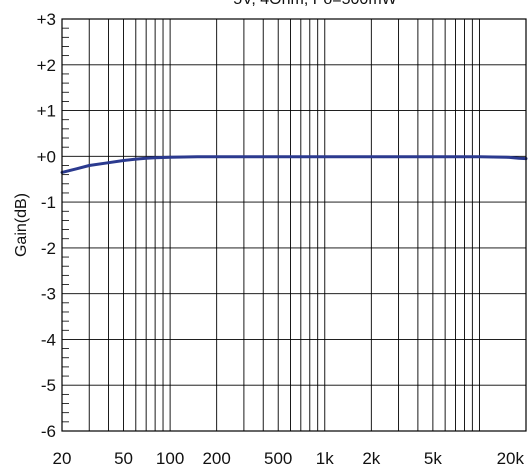 Image resolution: width=528 pixels, height=471 pixels. Describe the element at coordinates (325, 458) in the screenshot. I see `x-tick-label: 1k` at that location.